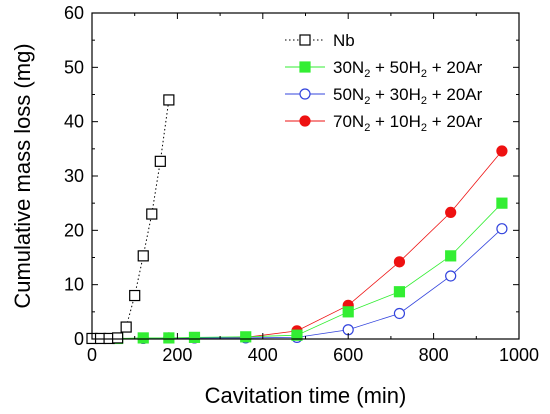  Describe the element at coordinates (74, 13) in the screenshot. I see `y-tick-label: 60` at that location.